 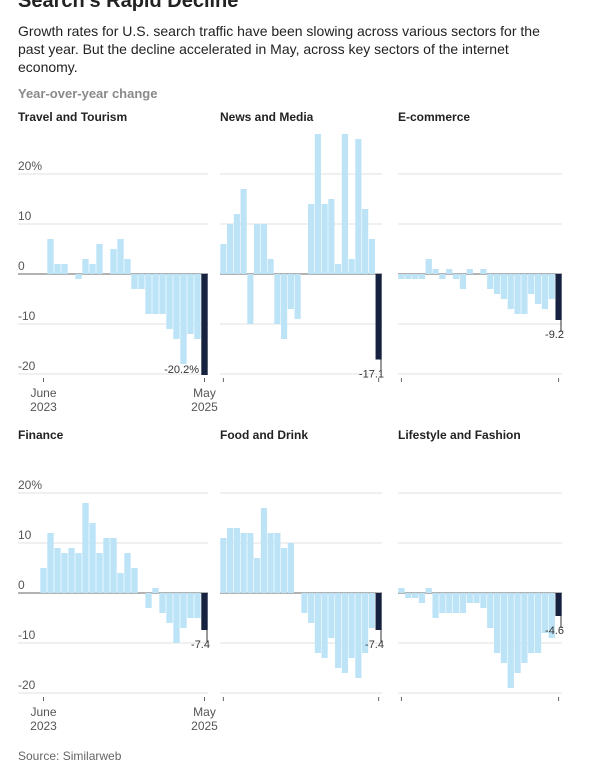 I want to click on value-label: -17.1, so click(x=371, y=374).